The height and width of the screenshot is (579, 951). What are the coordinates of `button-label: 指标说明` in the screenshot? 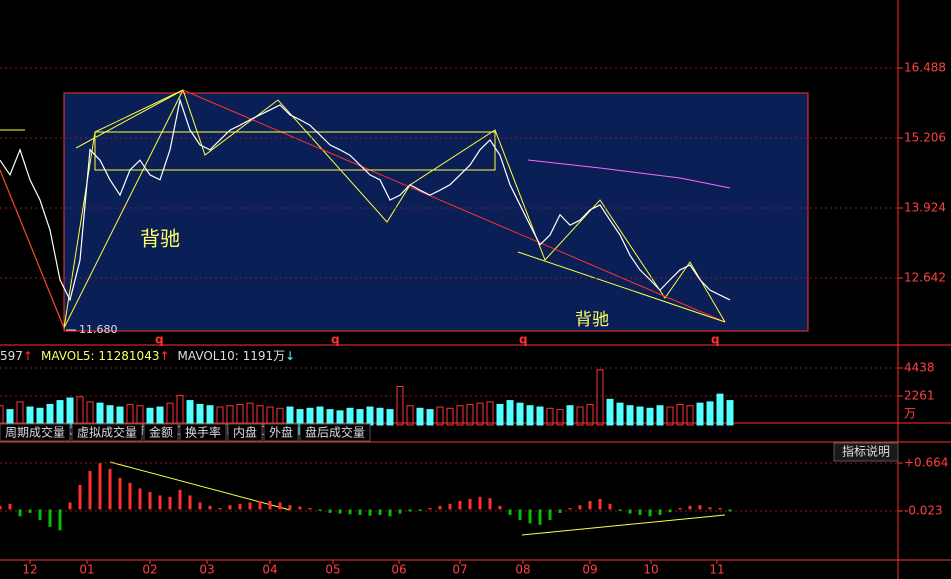 It's located at (866, 451).